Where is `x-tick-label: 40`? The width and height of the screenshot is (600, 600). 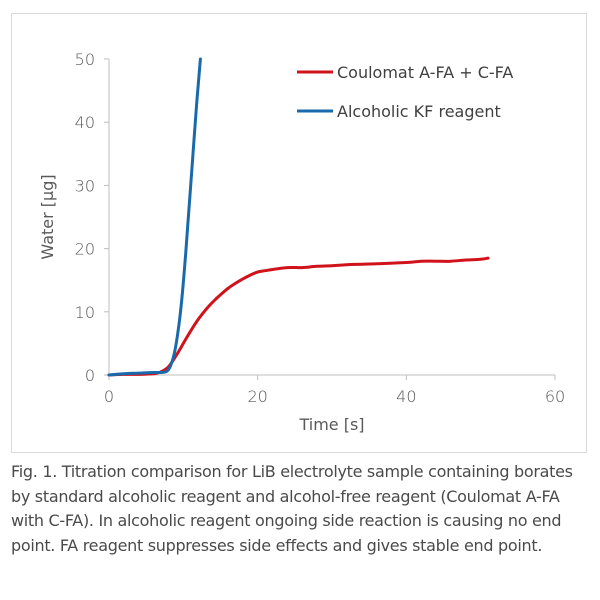
x-tick-label: 40 is located at coordinates (406, 396).